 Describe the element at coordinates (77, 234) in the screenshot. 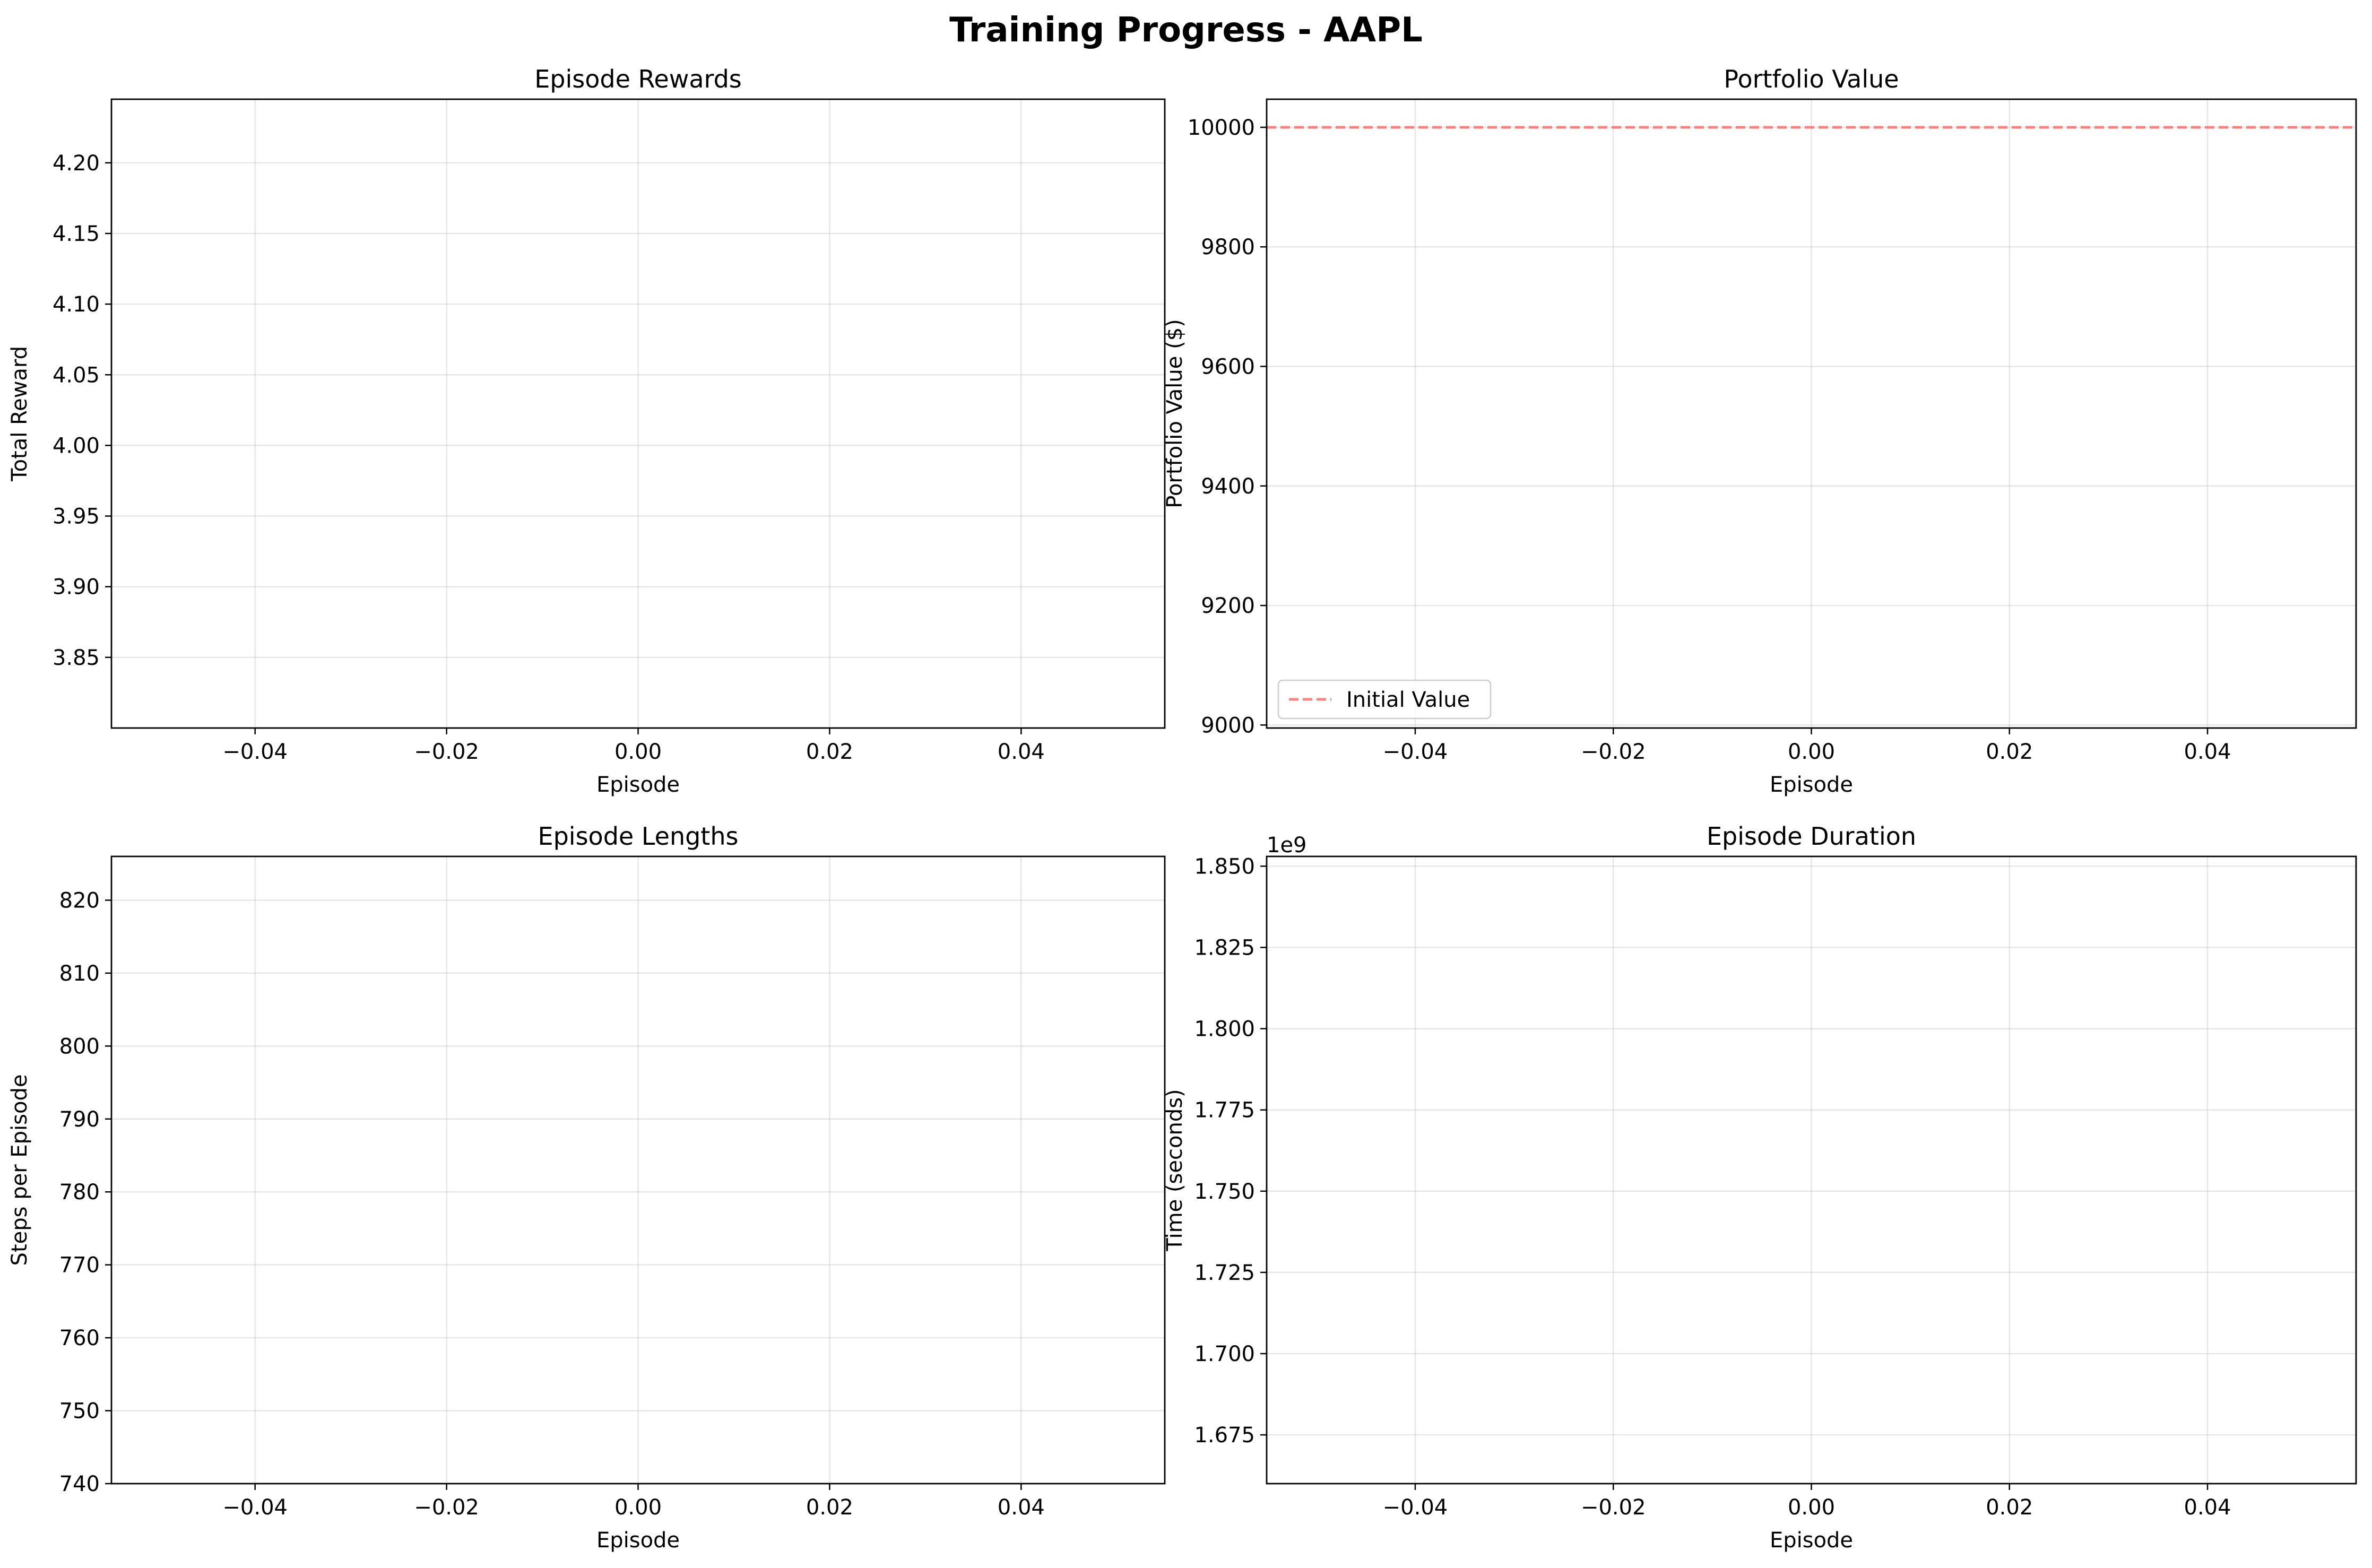

I see `y-tick-label: 4.15` at that location.